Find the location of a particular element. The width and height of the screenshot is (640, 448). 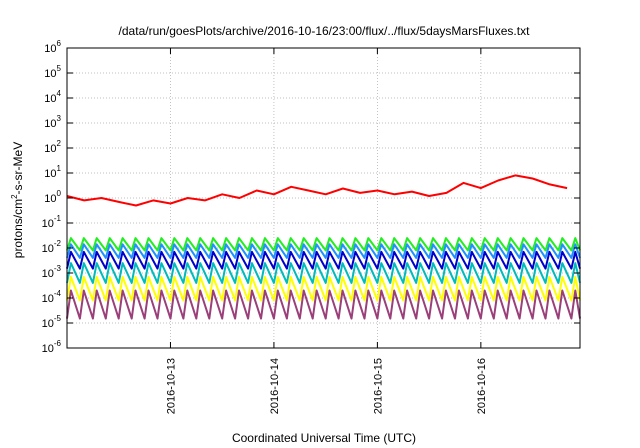

y-tick-label: 10⁻³ is located at coordinates (52, 272).